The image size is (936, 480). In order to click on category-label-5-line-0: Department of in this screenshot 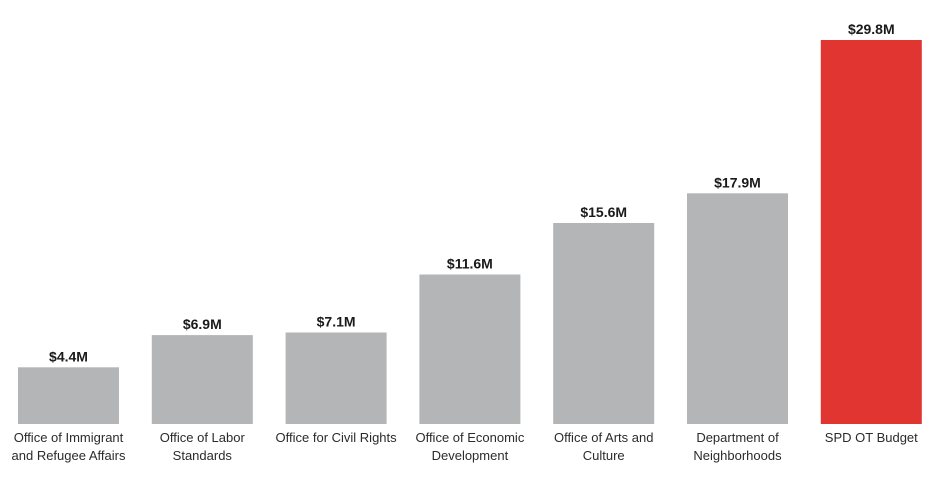, I will do `click(737, 437)`.